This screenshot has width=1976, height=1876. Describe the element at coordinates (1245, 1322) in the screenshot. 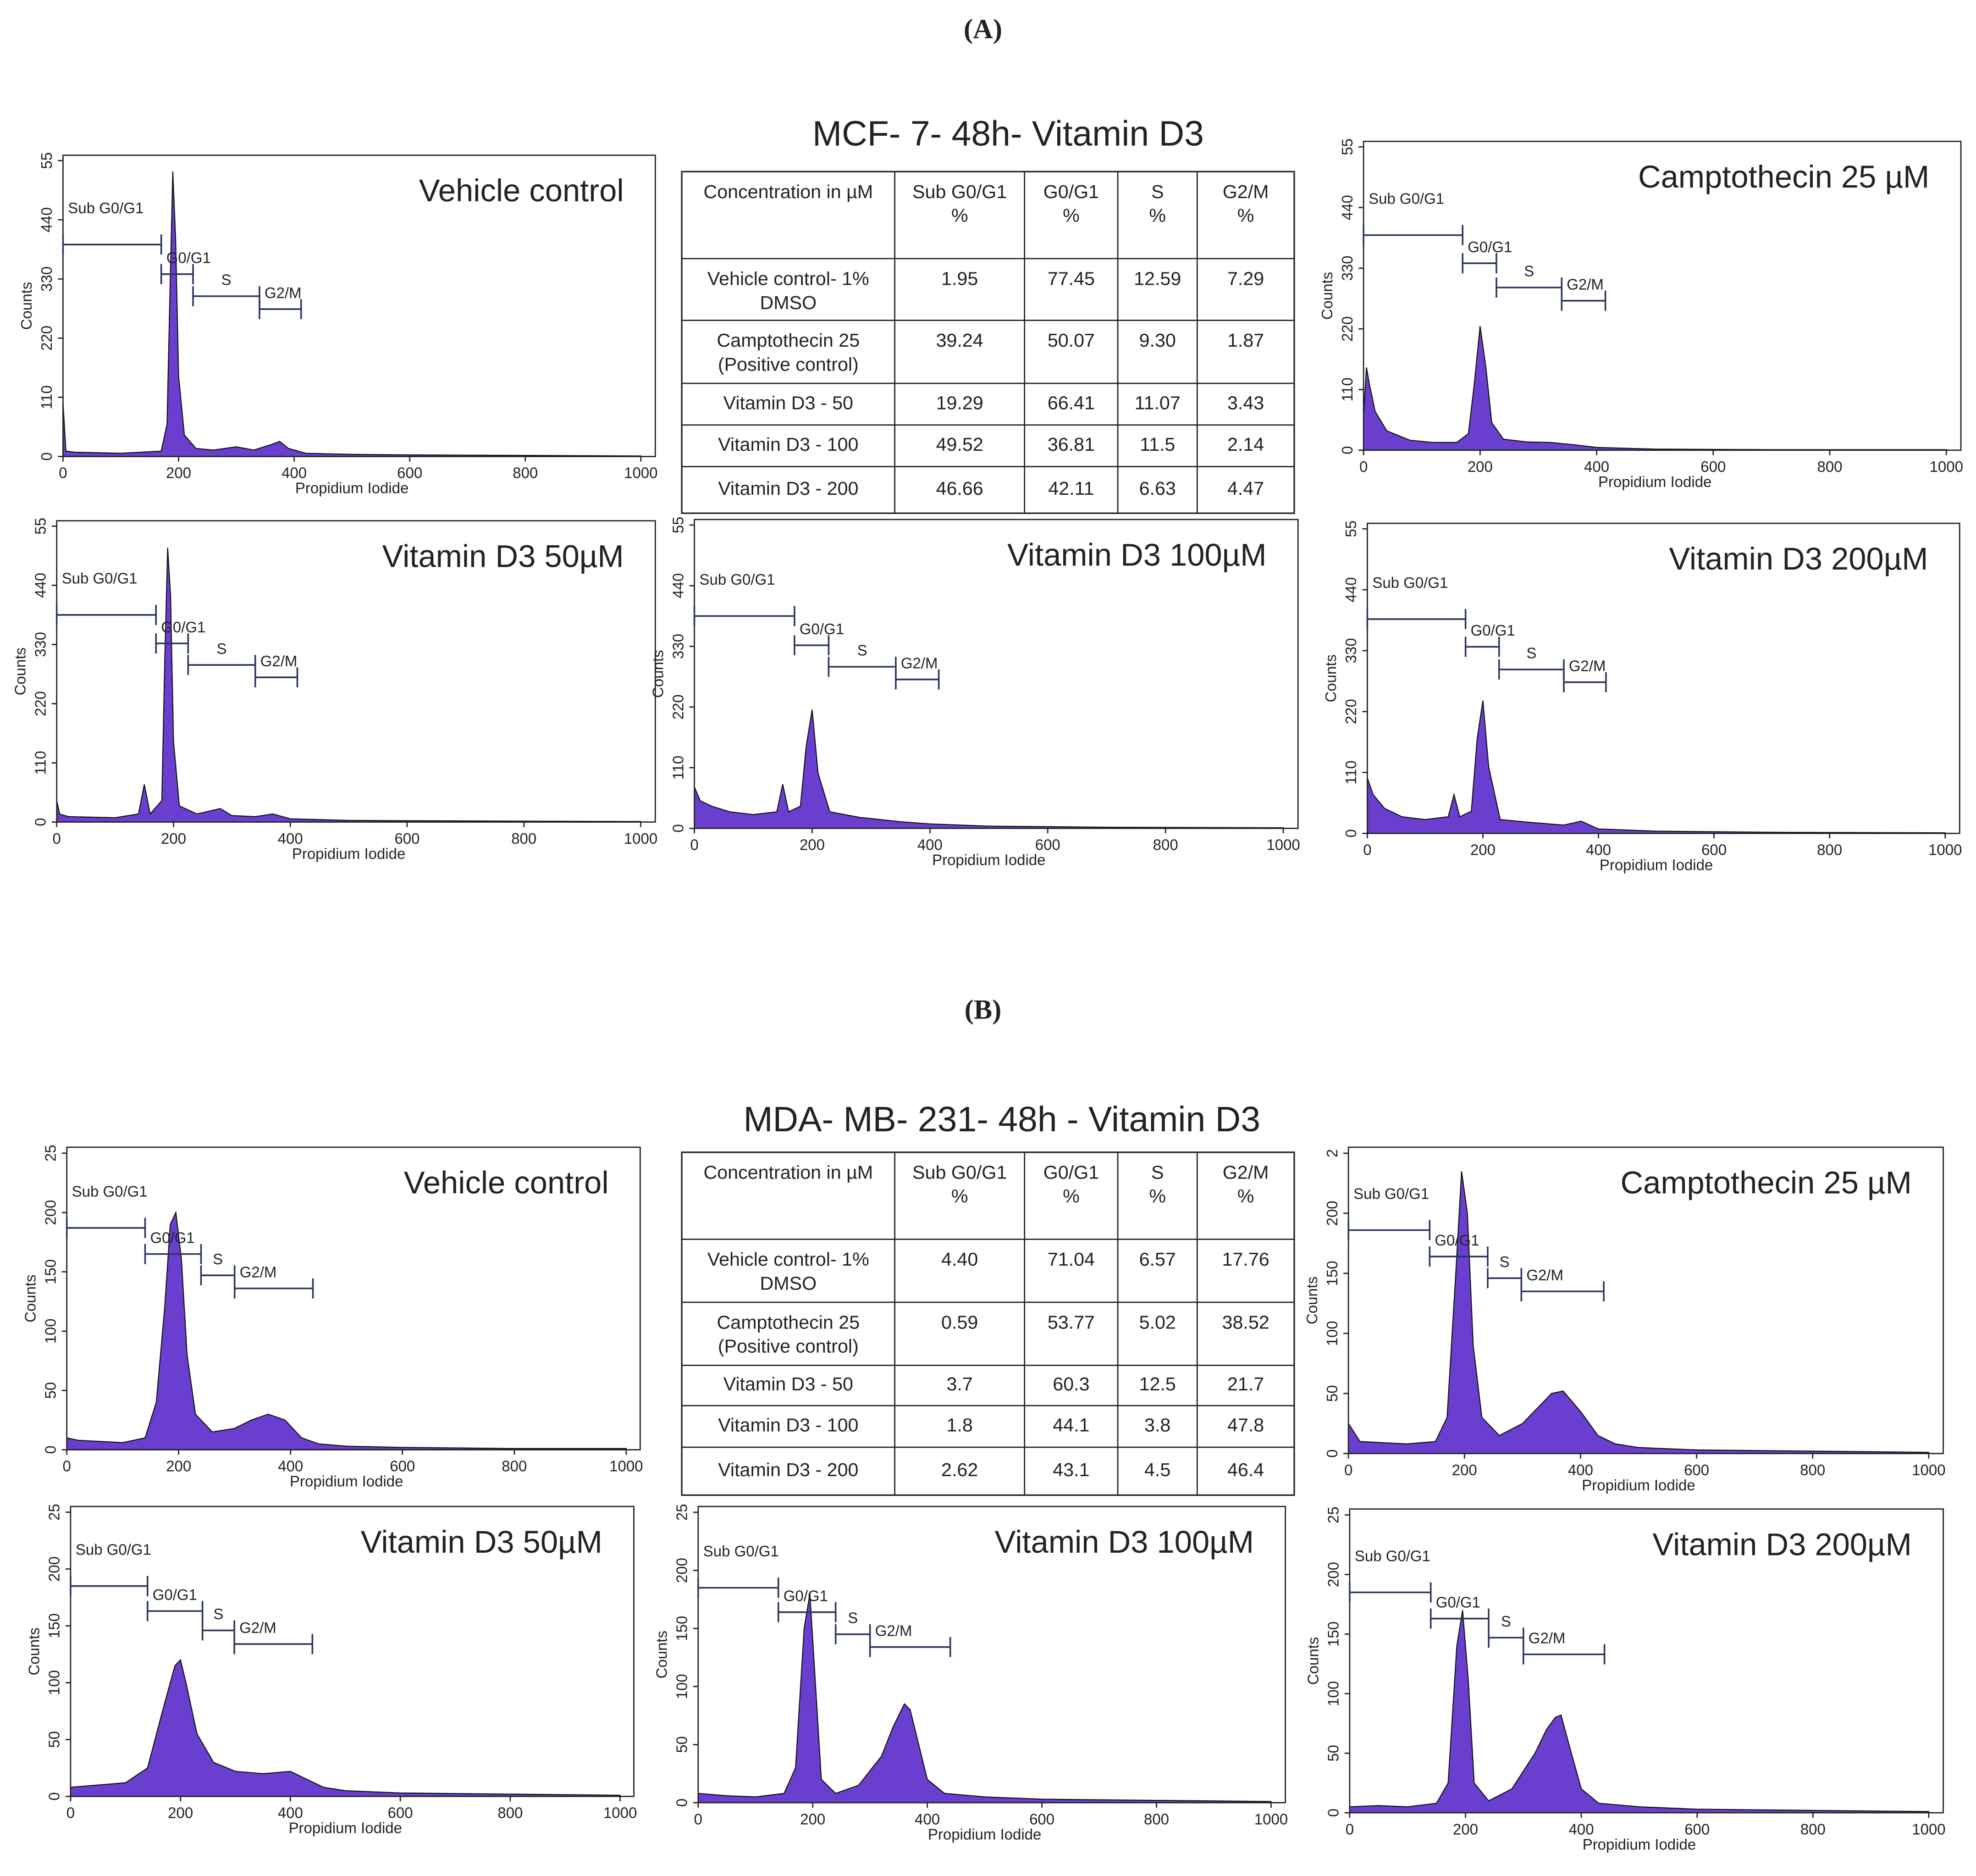

I see `table-cell: 38.52` at that location.